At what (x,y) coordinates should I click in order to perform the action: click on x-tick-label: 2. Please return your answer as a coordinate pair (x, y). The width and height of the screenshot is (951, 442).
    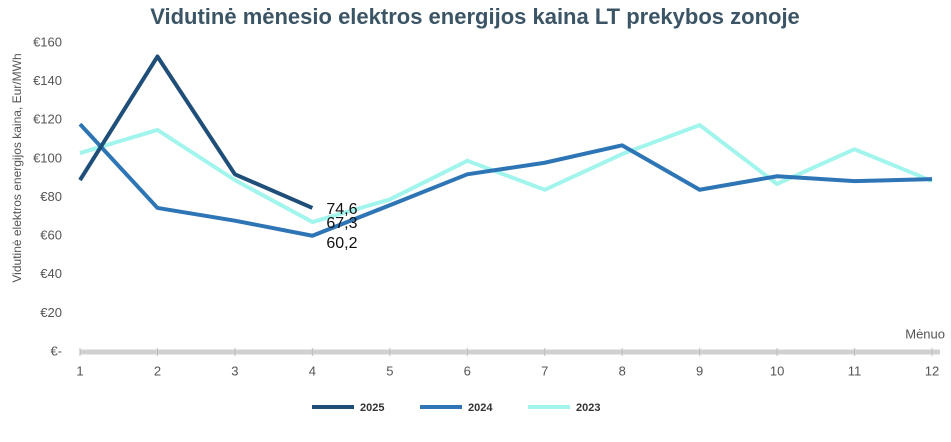
    Looking at the image, I should click on (157, 370).